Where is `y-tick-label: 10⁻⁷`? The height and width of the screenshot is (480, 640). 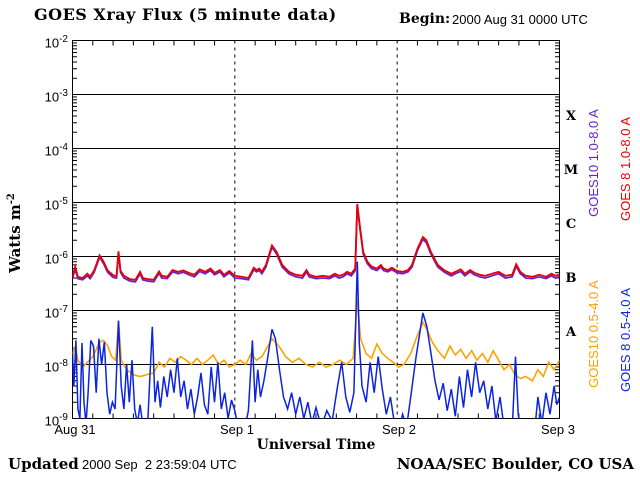
y-tick-label: 10⁻⁷ is located at coordinates (56, 312).